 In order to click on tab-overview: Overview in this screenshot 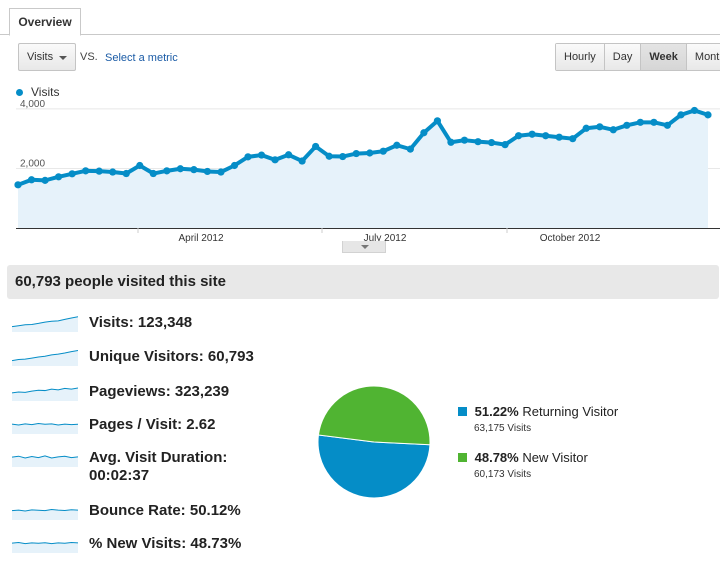, I will do `click(45, 22)`.